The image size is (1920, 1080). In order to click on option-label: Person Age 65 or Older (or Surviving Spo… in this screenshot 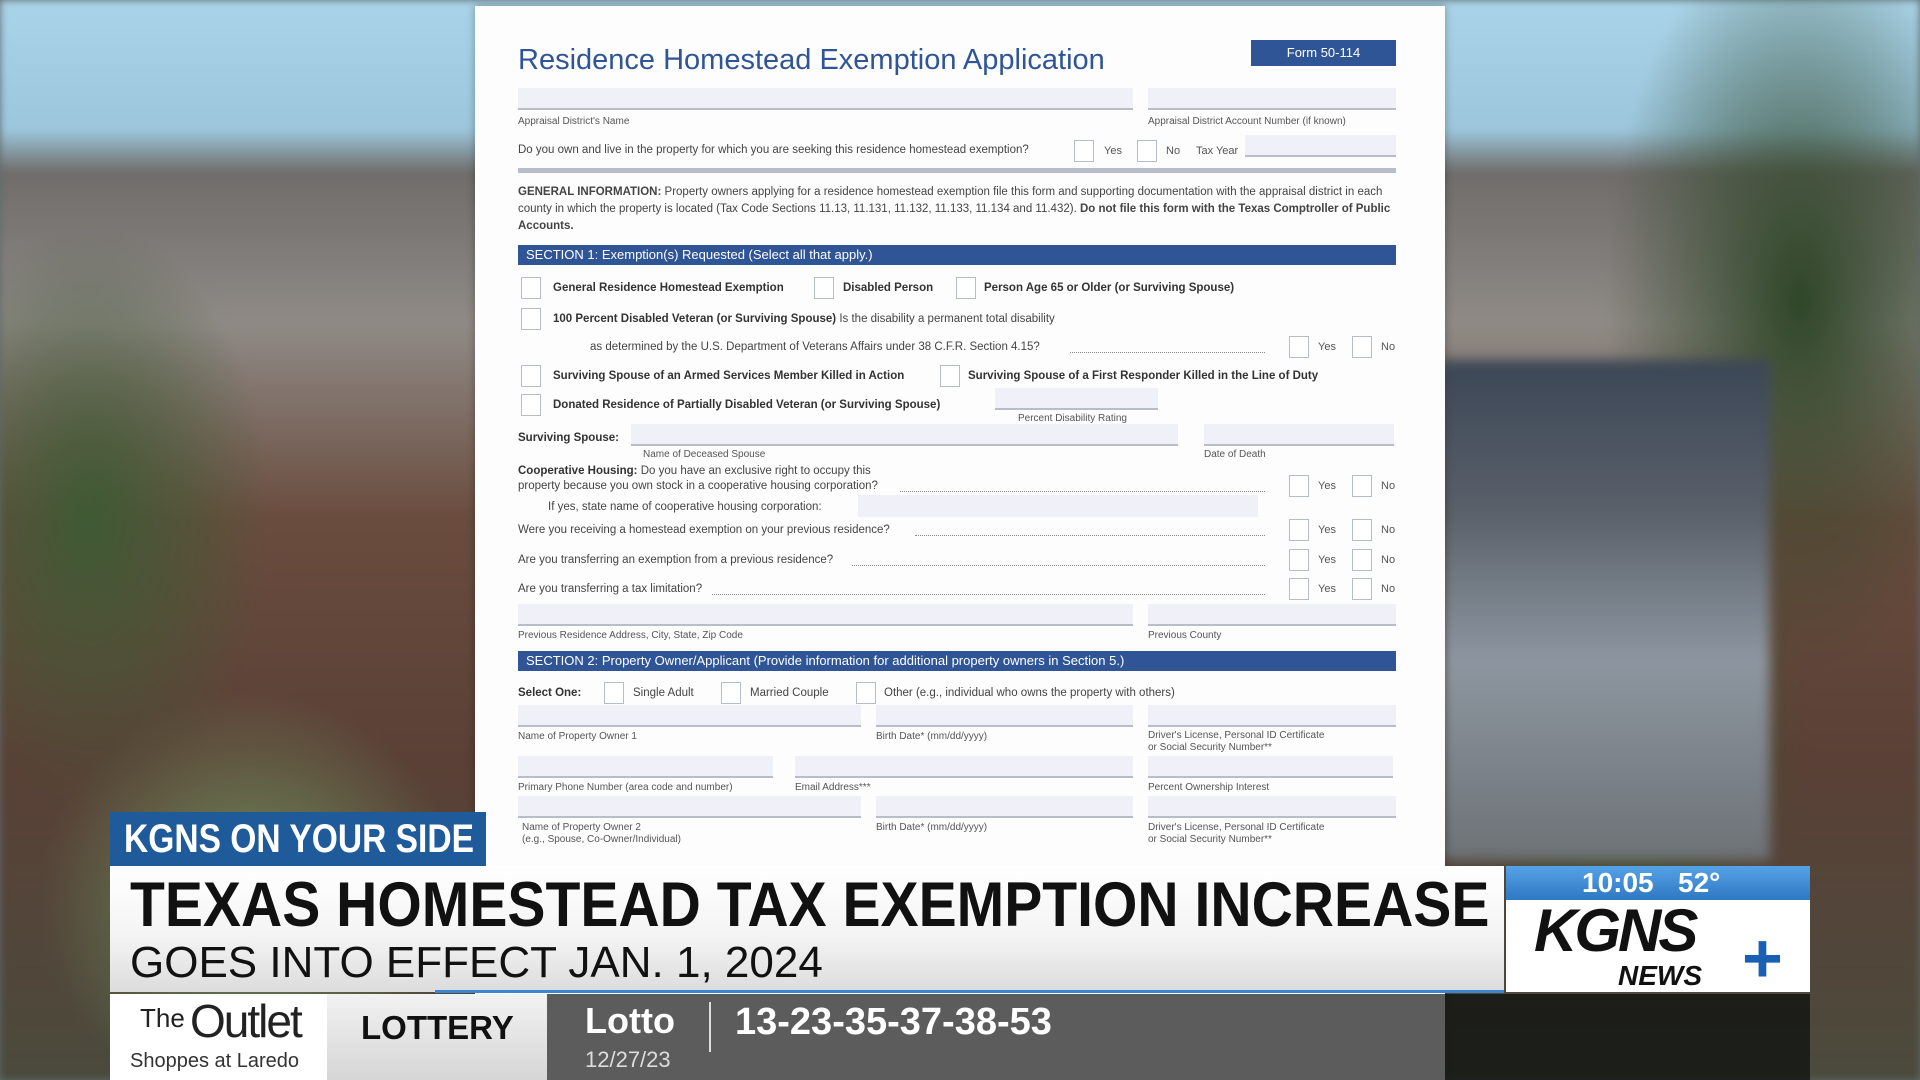, I will do `click(1109, 288)`.